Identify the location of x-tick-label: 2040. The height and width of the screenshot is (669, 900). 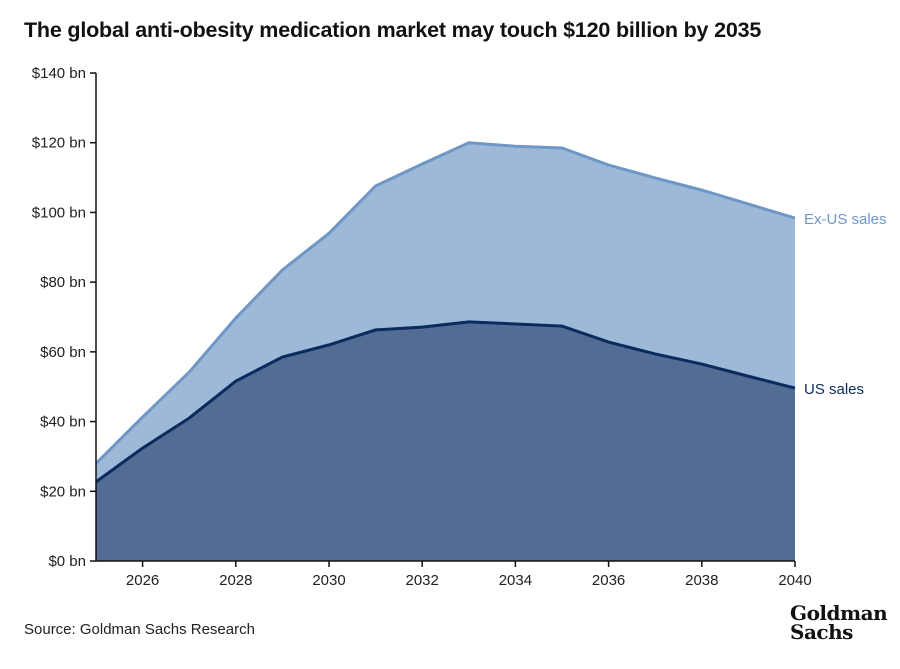
(794, 580).